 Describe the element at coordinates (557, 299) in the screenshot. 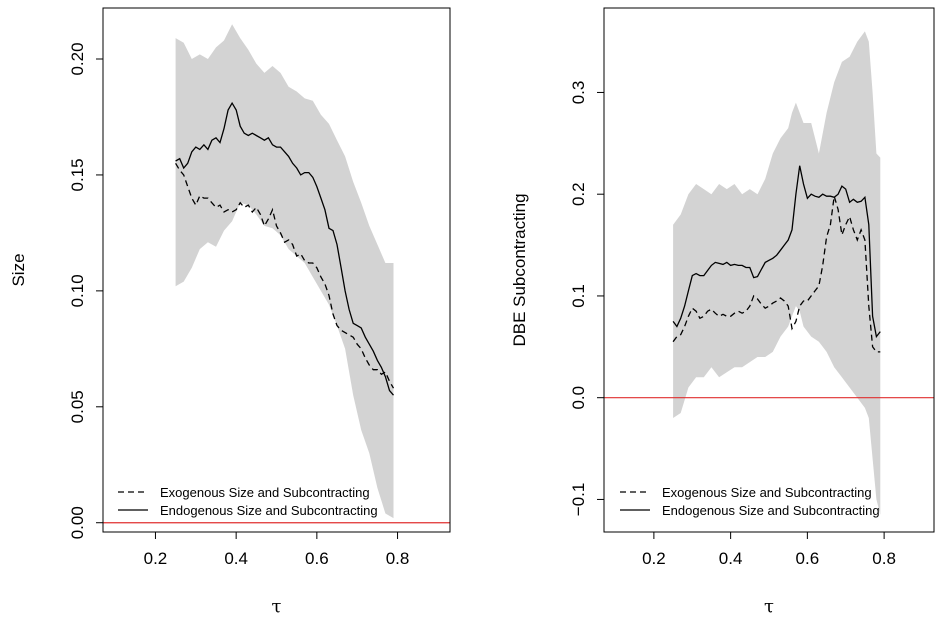

I see `y-axis: −0.1 0.0 0.1 0.2 0.3 DBE Subcontracting` at that location.